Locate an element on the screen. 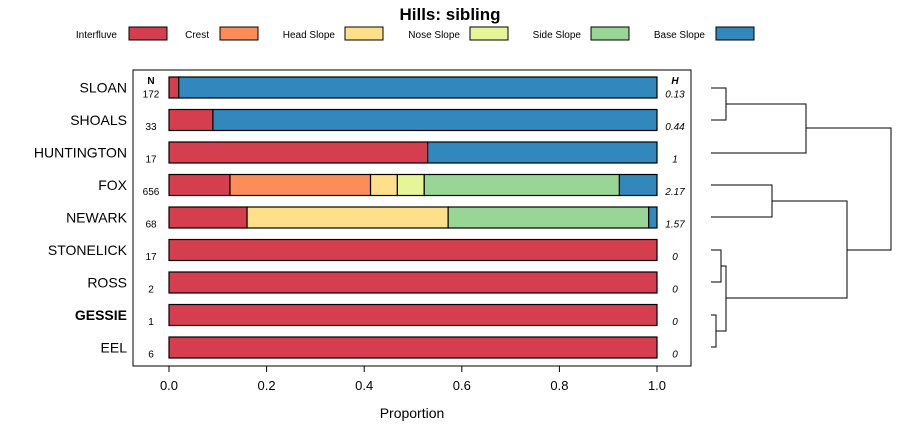 Image resolution: width=900 pixels, height=445 pixels. h-value: 1 is located at coordinates (675, 160).